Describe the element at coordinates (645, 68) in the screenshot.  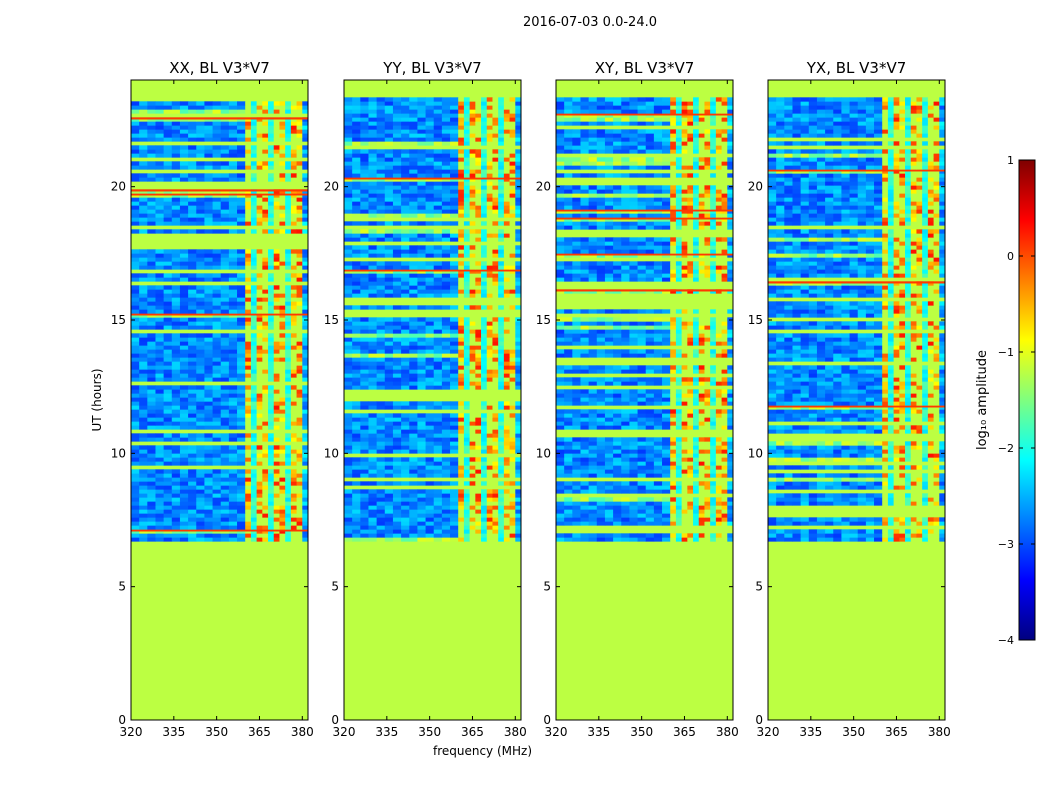
I see `panel-title: XY, BL V3*V7` at that location.